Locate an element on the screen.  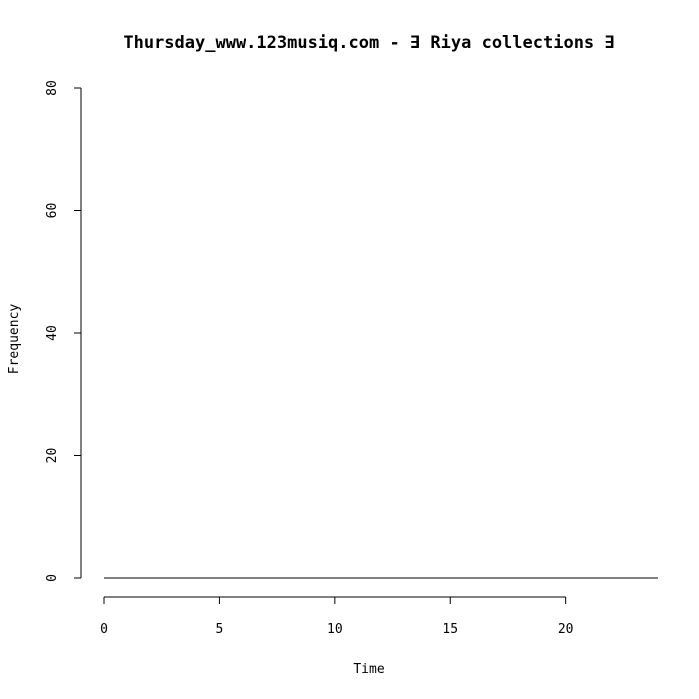
y-tick-label: 20 is located at coordinates (52, 456).